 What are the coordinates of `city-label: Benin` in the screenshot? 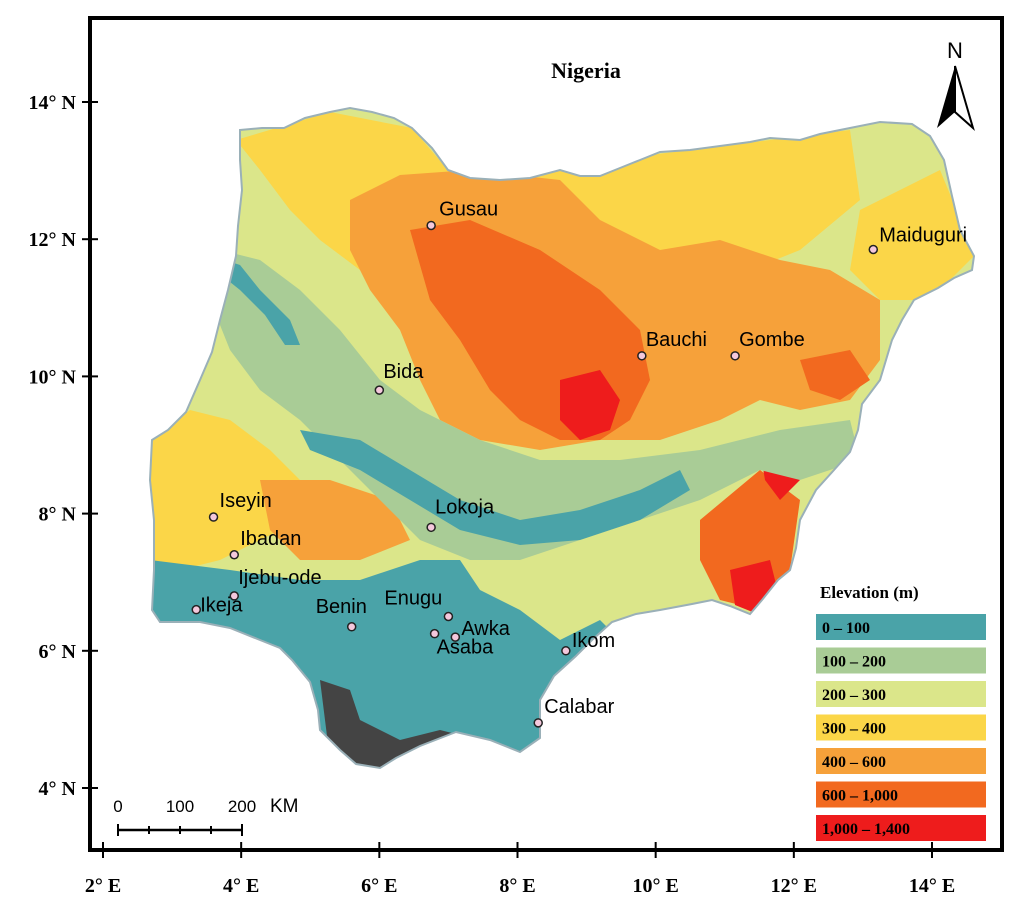 It's located at (341, 607).